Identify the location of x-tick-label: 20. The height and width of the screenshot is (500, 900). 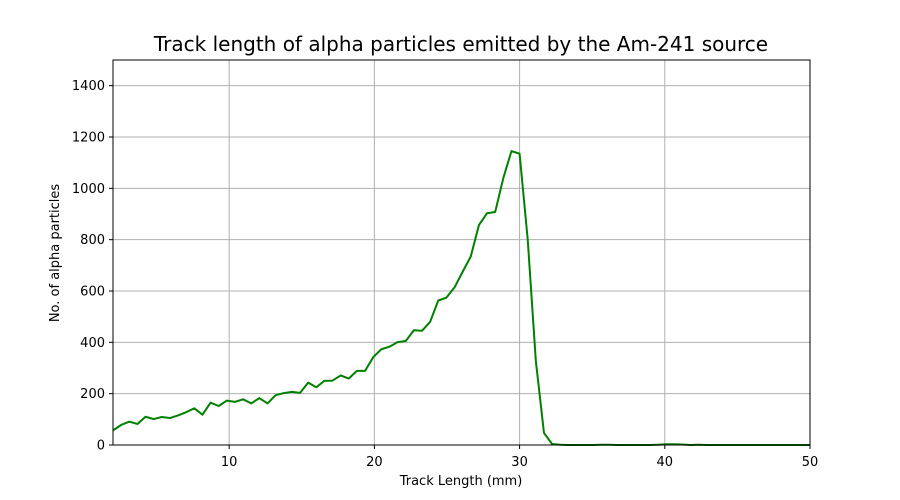
(374, 462).